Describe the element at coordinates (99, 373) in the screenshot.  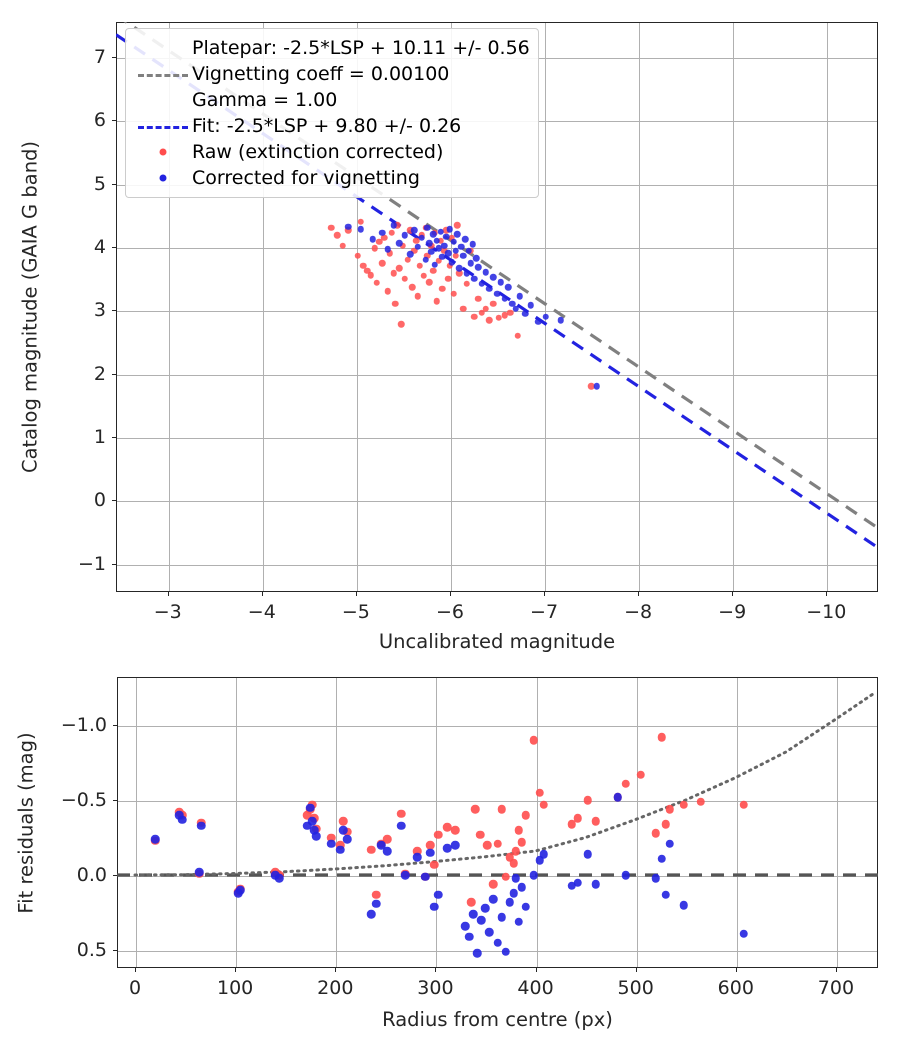
I see `y-tick-label: 2` at that location.